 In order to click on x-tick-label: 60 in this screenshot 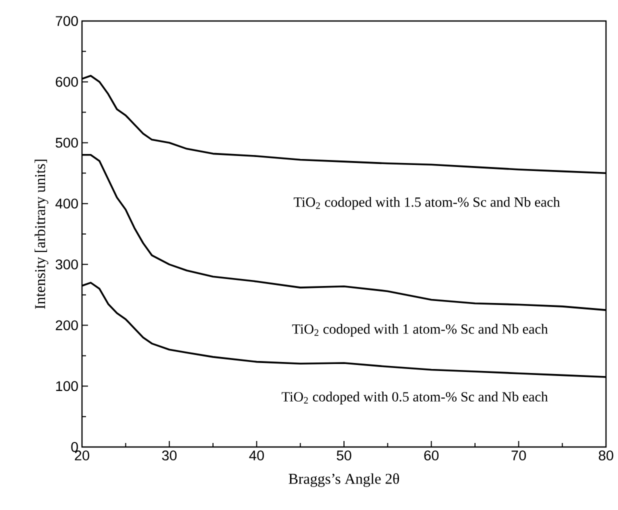, I will do `click(431, 455)`.